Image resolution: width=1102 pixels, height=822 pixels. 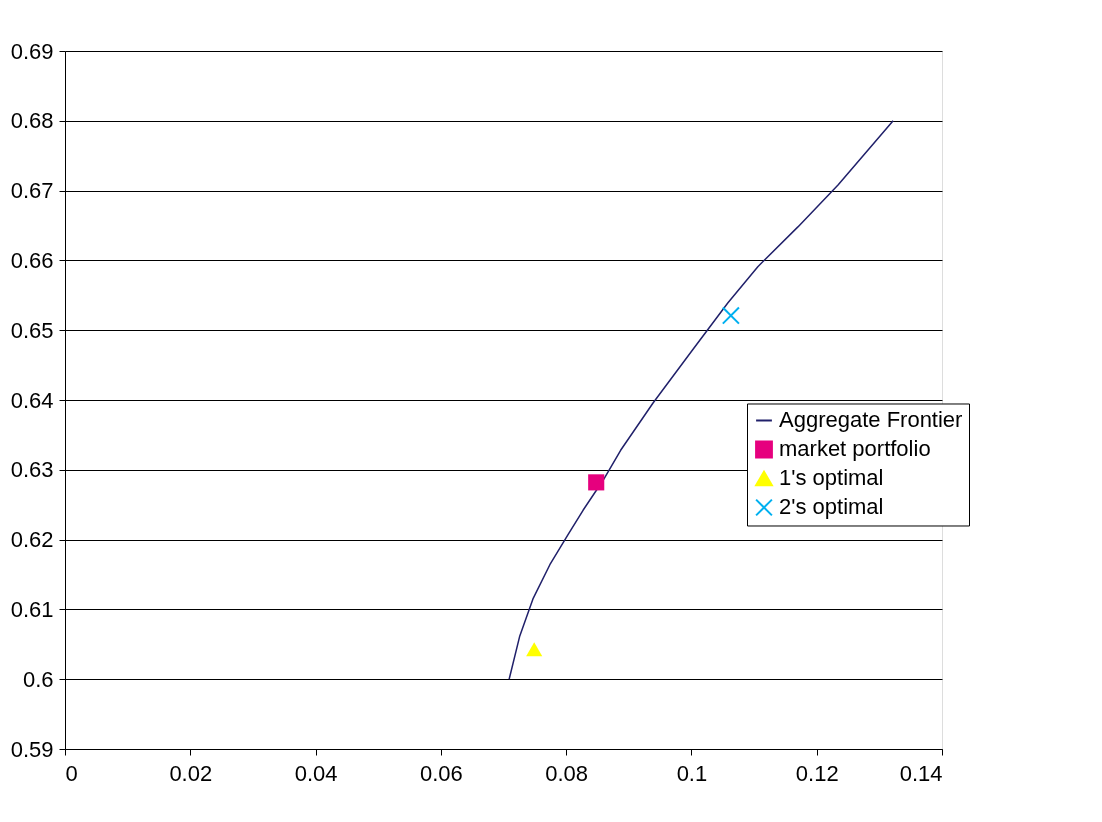 What do you see at coordinates (831, 507) in the screenshot?
I see `legend-label: 2's optimal` at bounding box center [831, 507].